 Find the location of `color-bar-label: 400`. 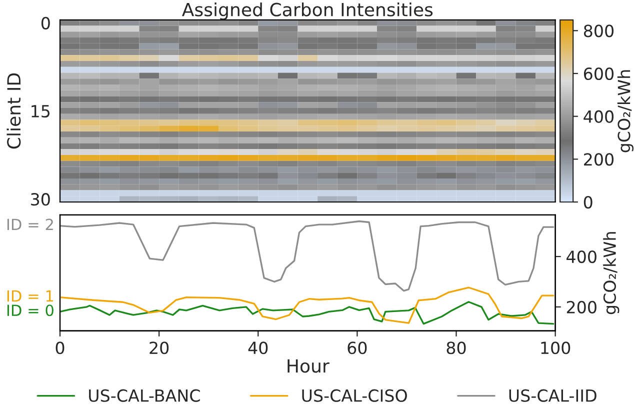

color-bar-label: 400 is located at coordinates (599, 116).